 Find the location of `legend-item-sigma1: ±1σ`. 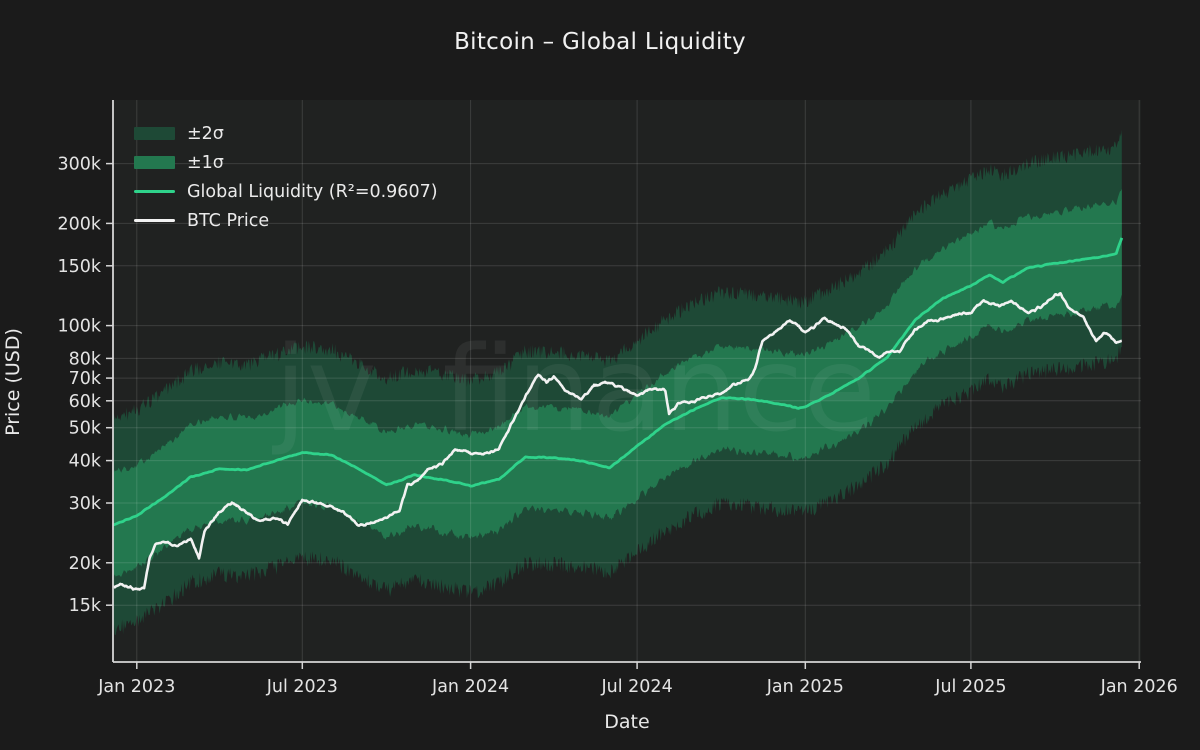

legend-item-sigma1: ±1σ is located at coordinates (286, 162).